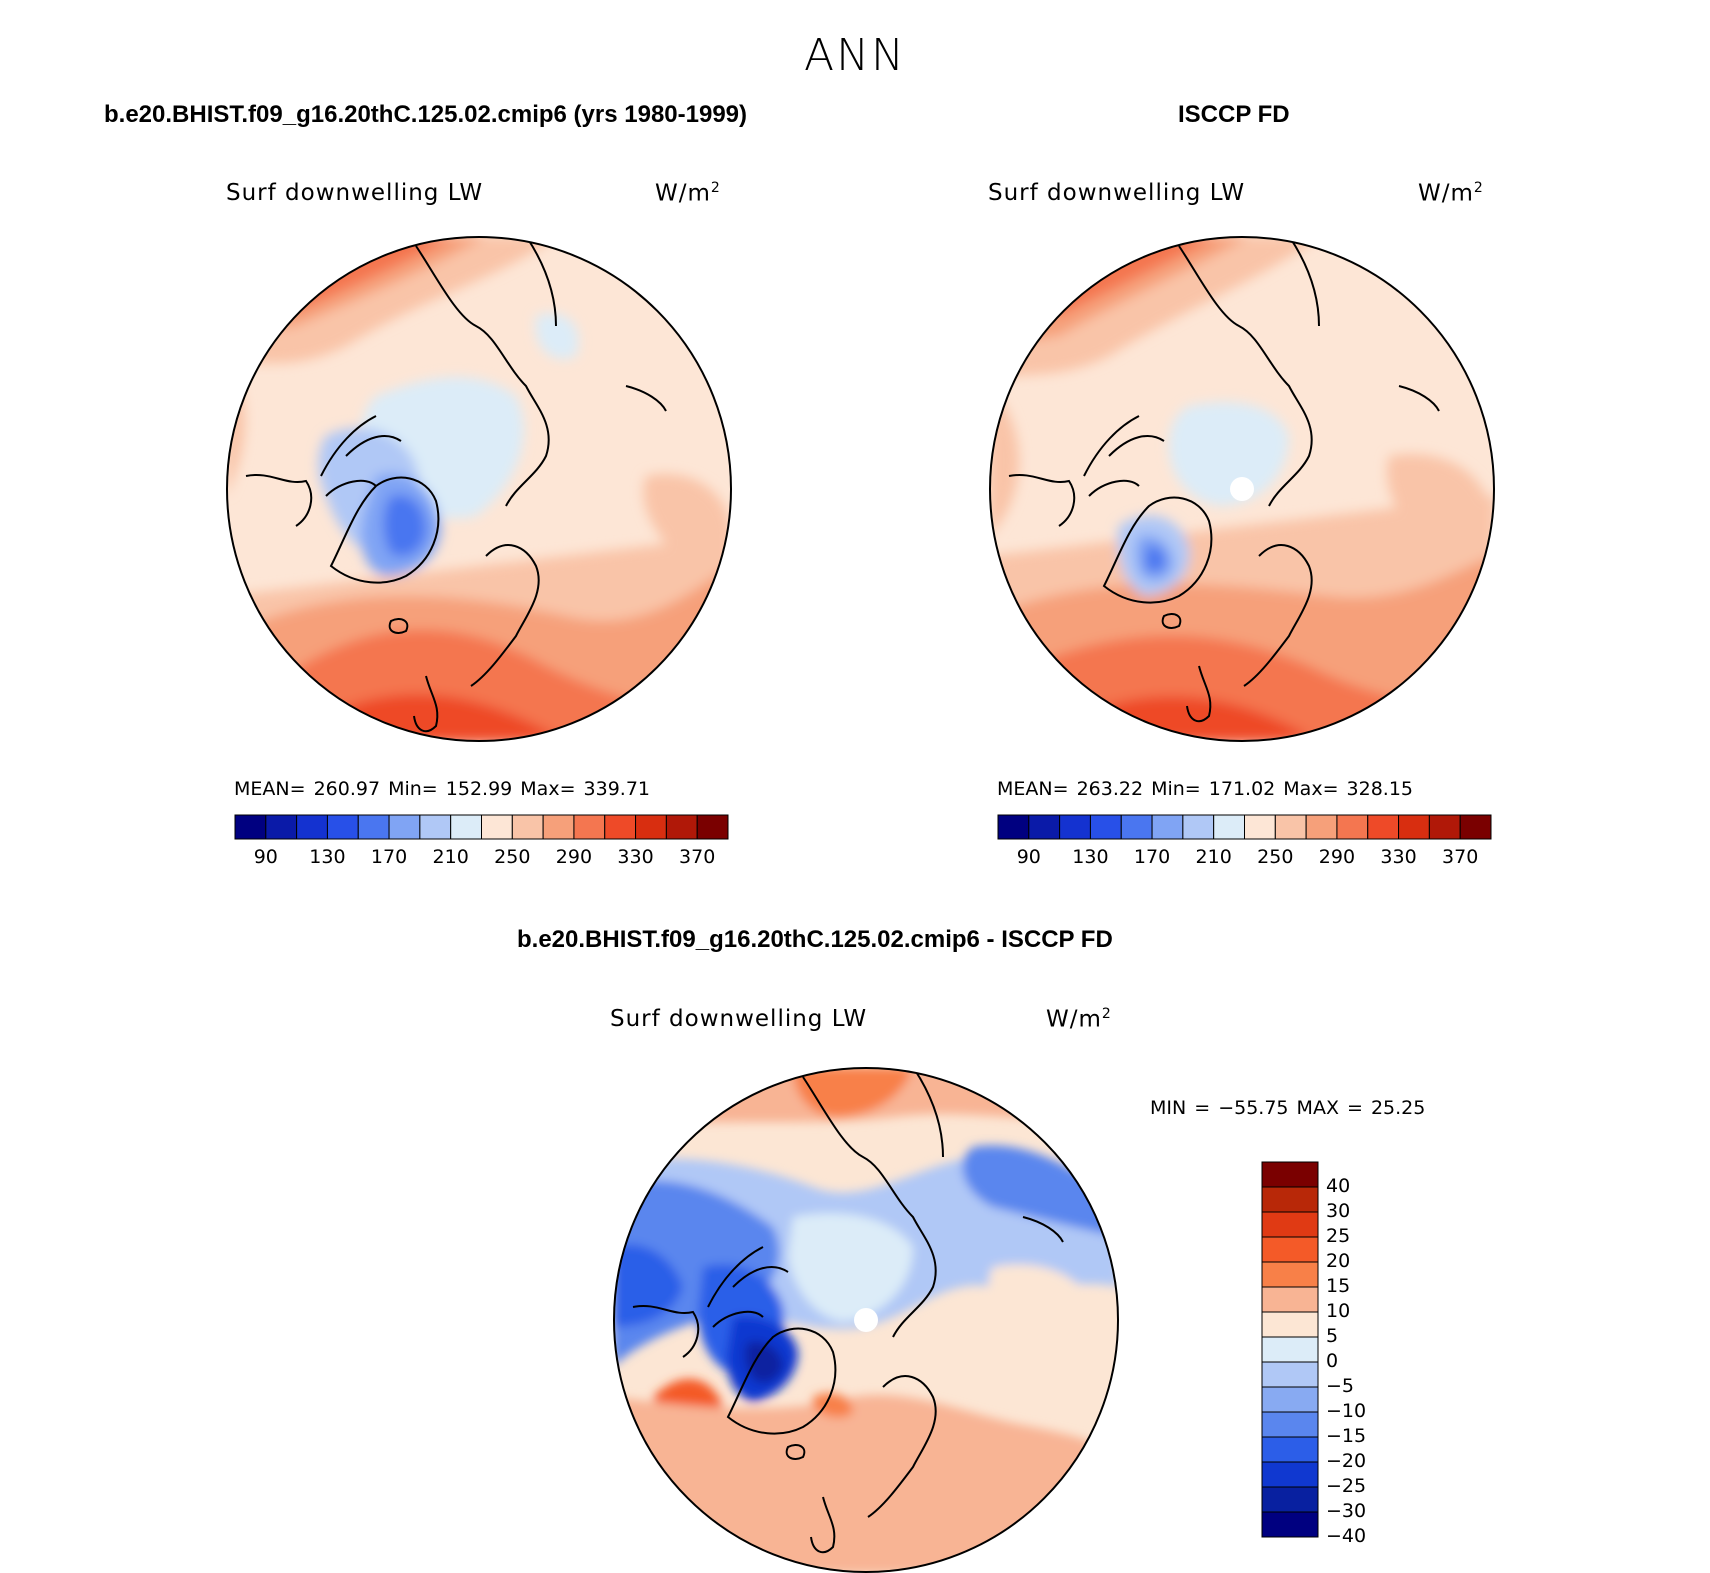 The width and height of the screenshot is (1710, 1573). Describe the element at coordinates (1117, 193) in the screenshot. I see `panel-2-variable-label: Surf downwelling LW` at that location.